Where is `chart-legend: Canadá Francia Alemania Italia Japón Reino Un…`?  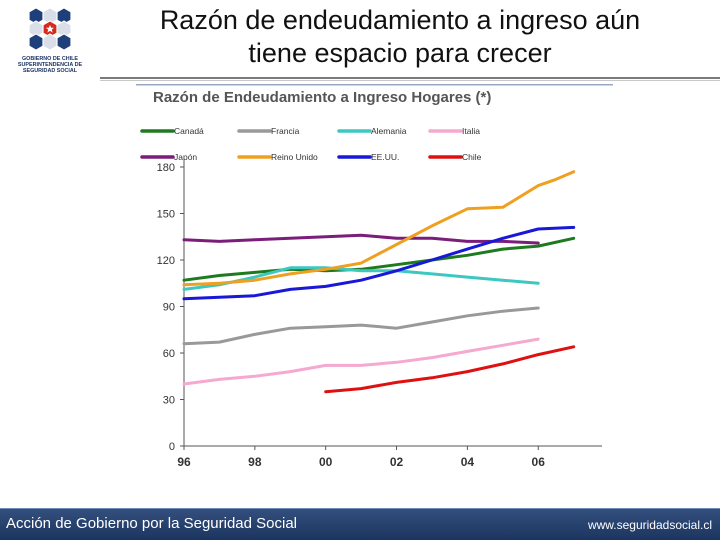 chart-legend: Canadá Francia Alemania Italia Japón Reino Un… is located at coordinates (311, 144).